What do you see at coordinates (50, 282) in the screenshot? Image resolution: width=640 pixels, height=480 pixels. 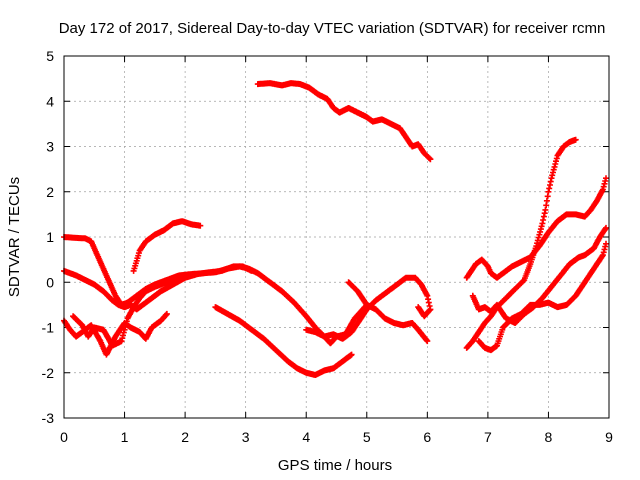 I see `y-tick-label: 0` at bounding box center [50, 282].